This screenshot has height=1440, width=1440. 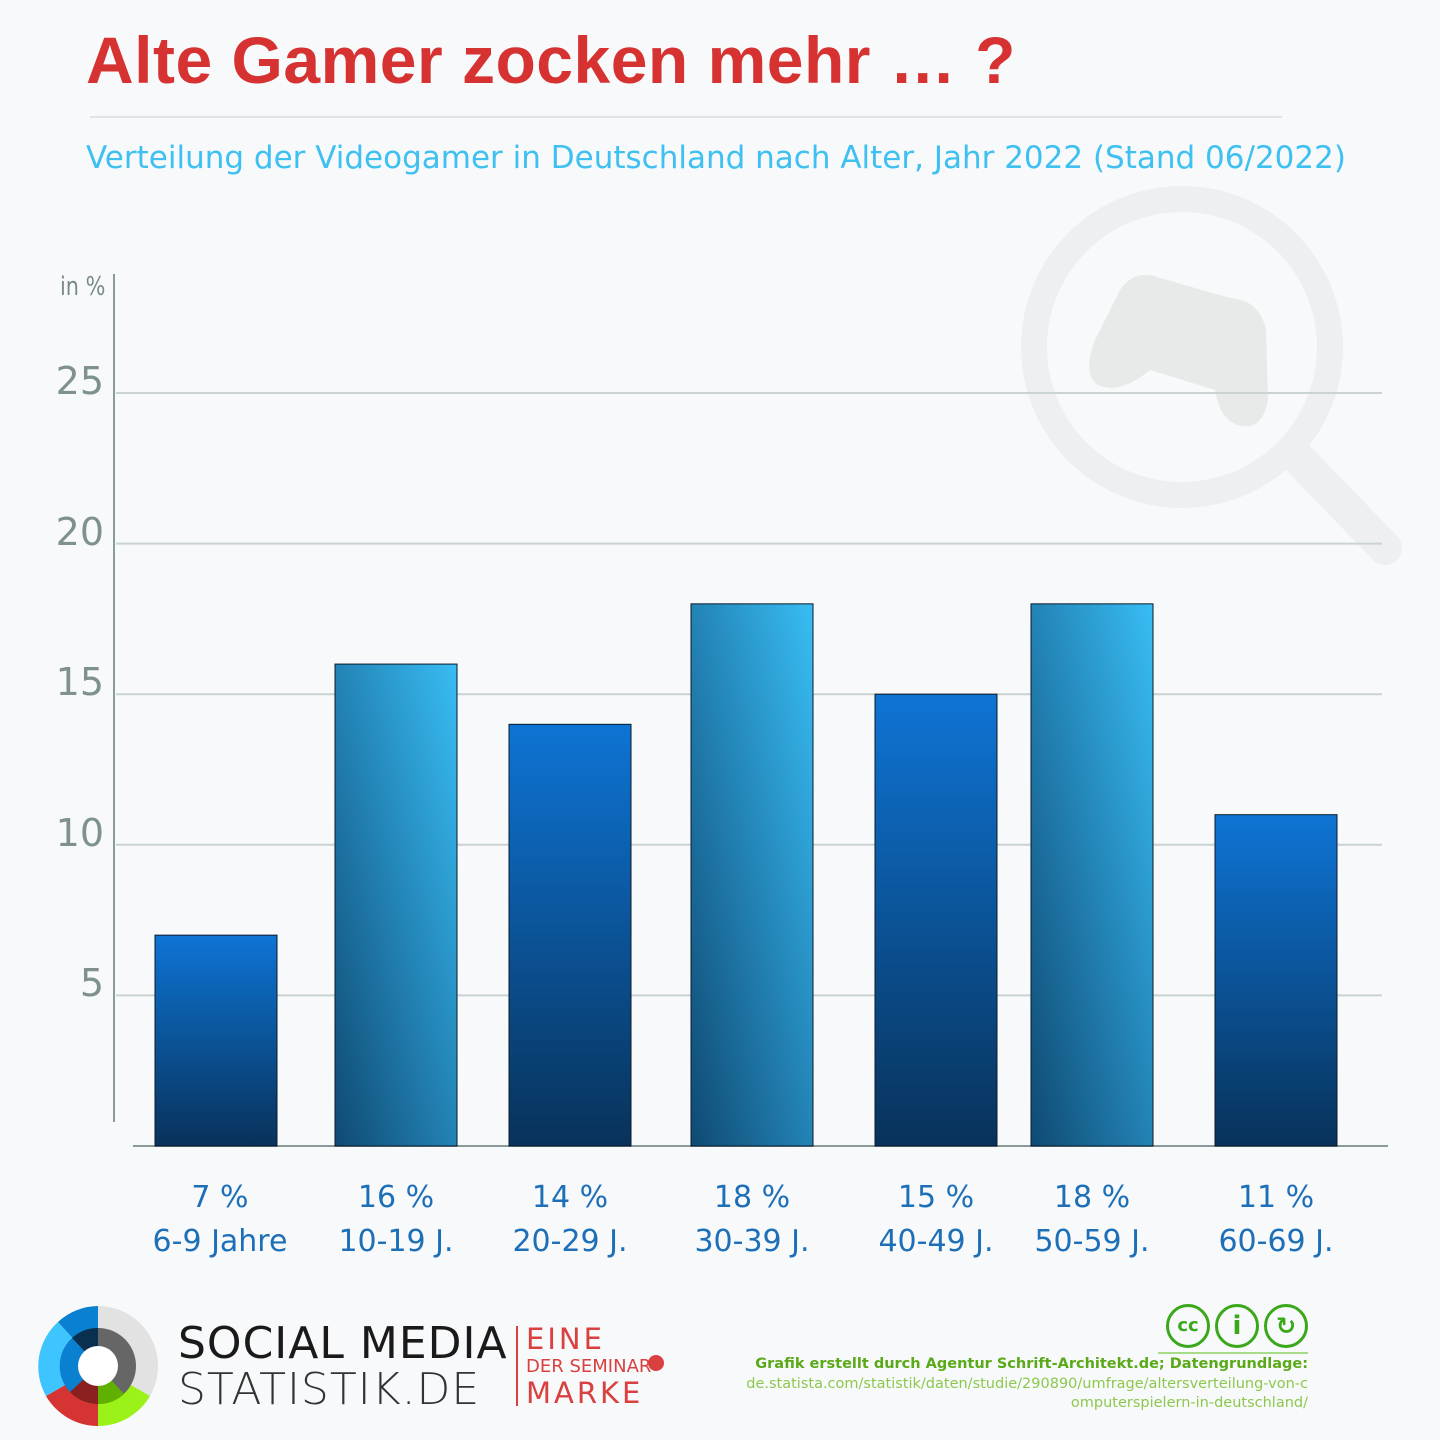 What do you see at coordinates (570, 935) in the screenshot?
I see `bar-20-29-j-` at bounding box center [570, 935].